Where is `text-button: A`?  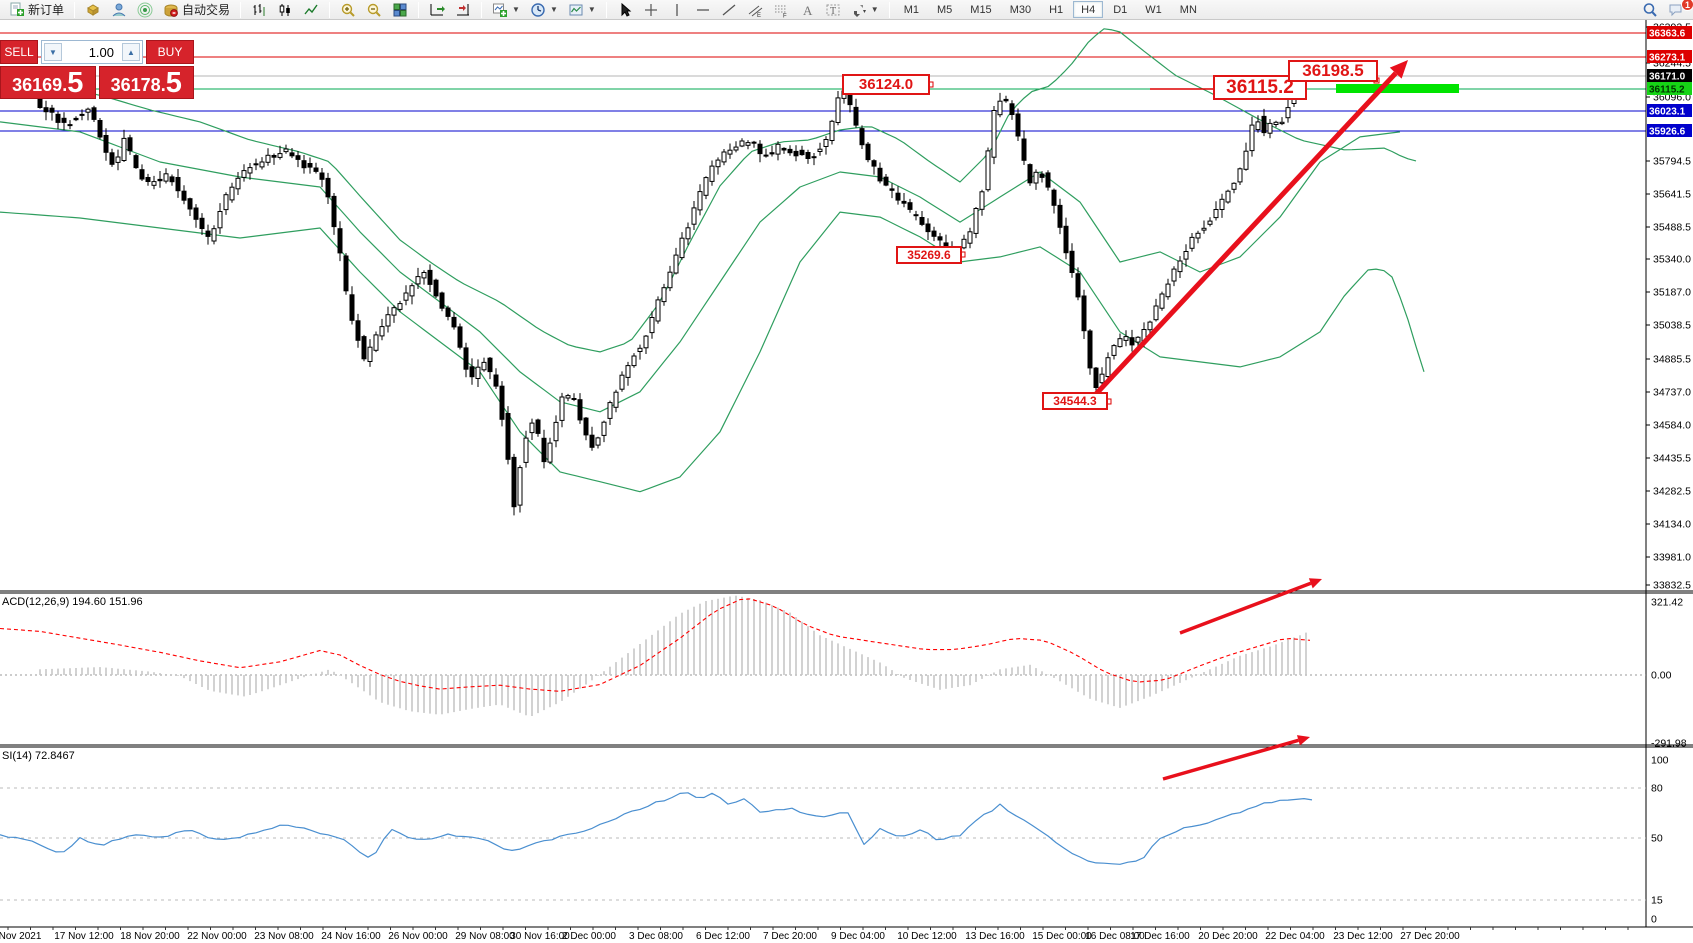
text-button: A is located at coordinates (807, 10).